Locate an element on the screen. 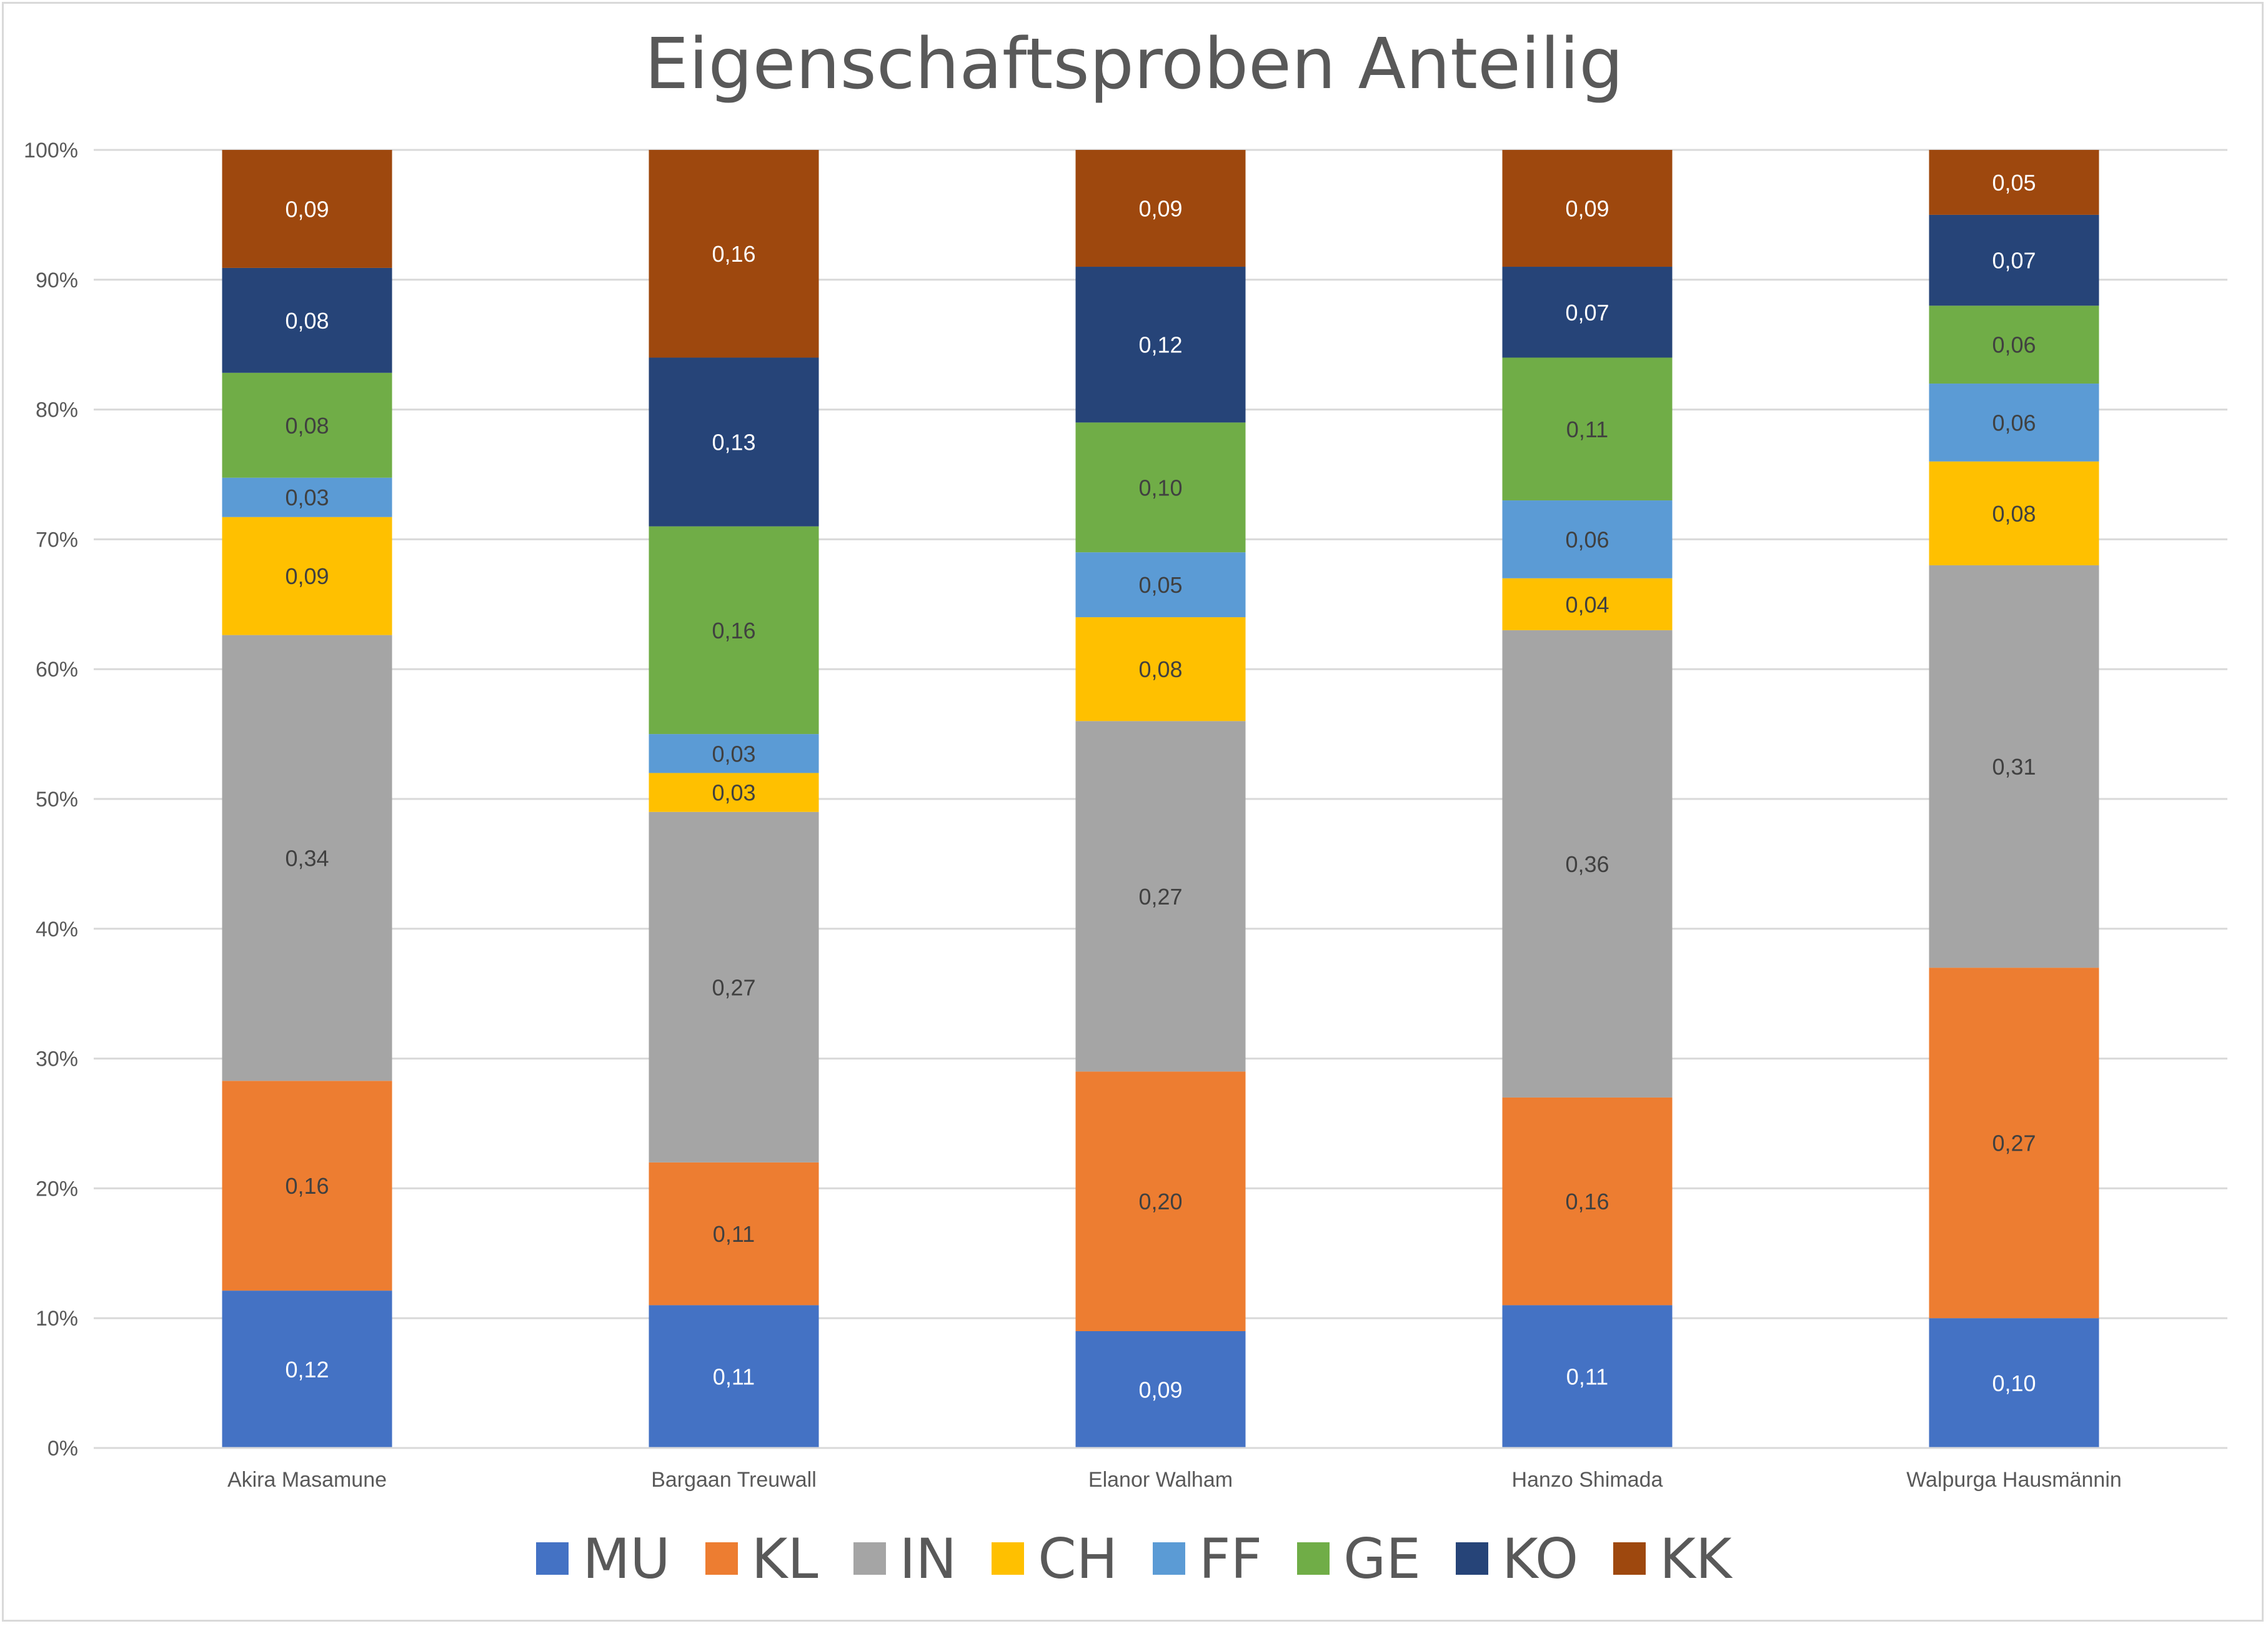  x-category-label: Hanzo Shimada is located at coordinates (1587, 1480).